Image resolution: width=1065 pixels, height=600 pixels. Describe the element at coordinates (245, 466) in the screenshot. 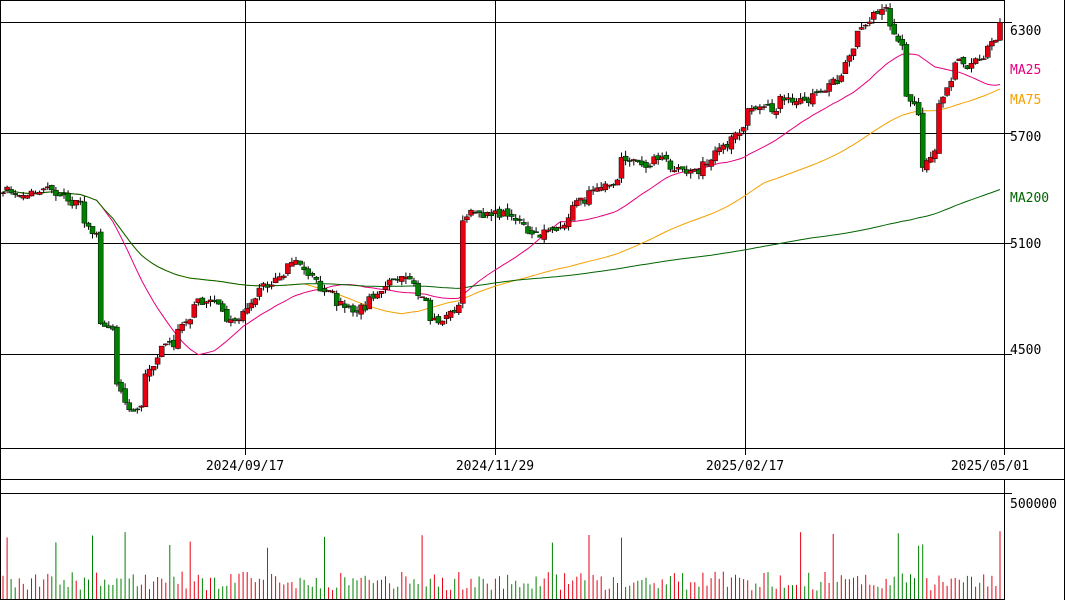

I see `date-tick-label: 2024/09/17` at that location.